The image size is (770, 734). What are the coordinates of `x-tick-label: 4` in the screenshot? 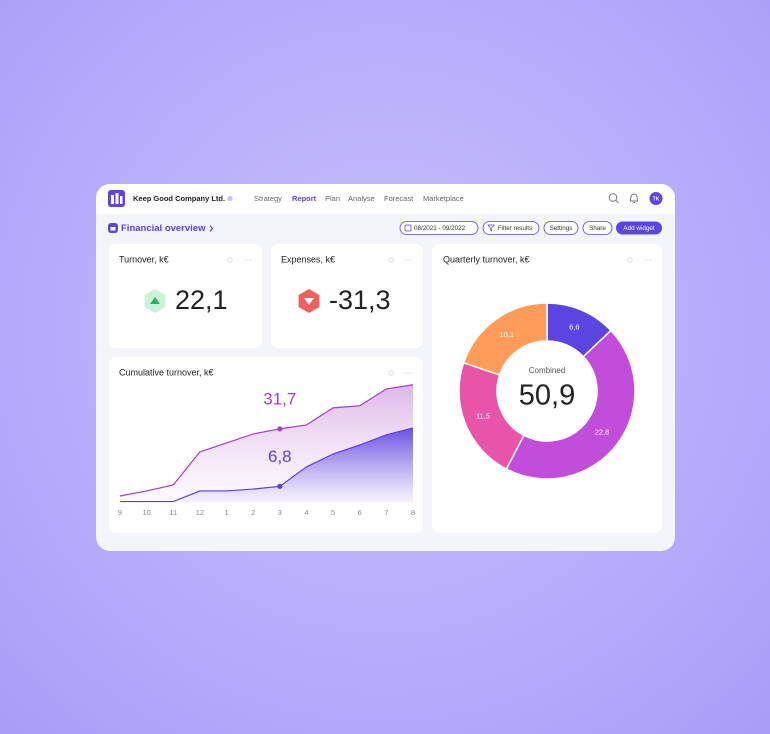 It's located at (306, 512).